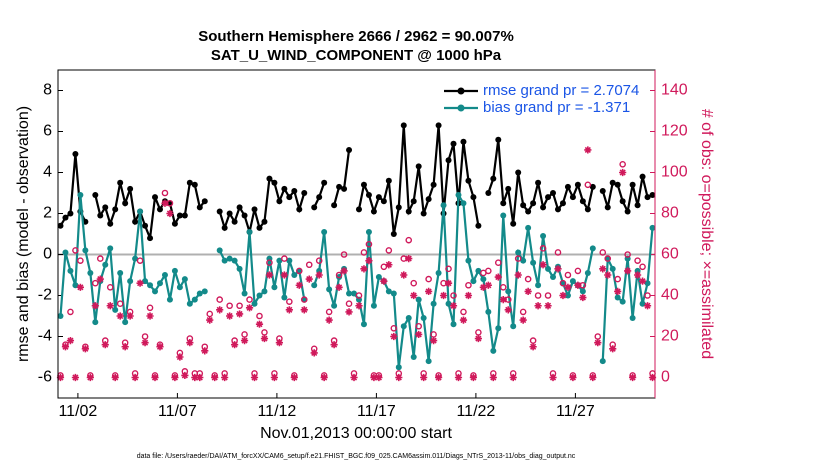  What do you see at coordinates (674, 90) in the screenshot?
I see `y2-tick-label: 140` at bounding box center [674, 90].